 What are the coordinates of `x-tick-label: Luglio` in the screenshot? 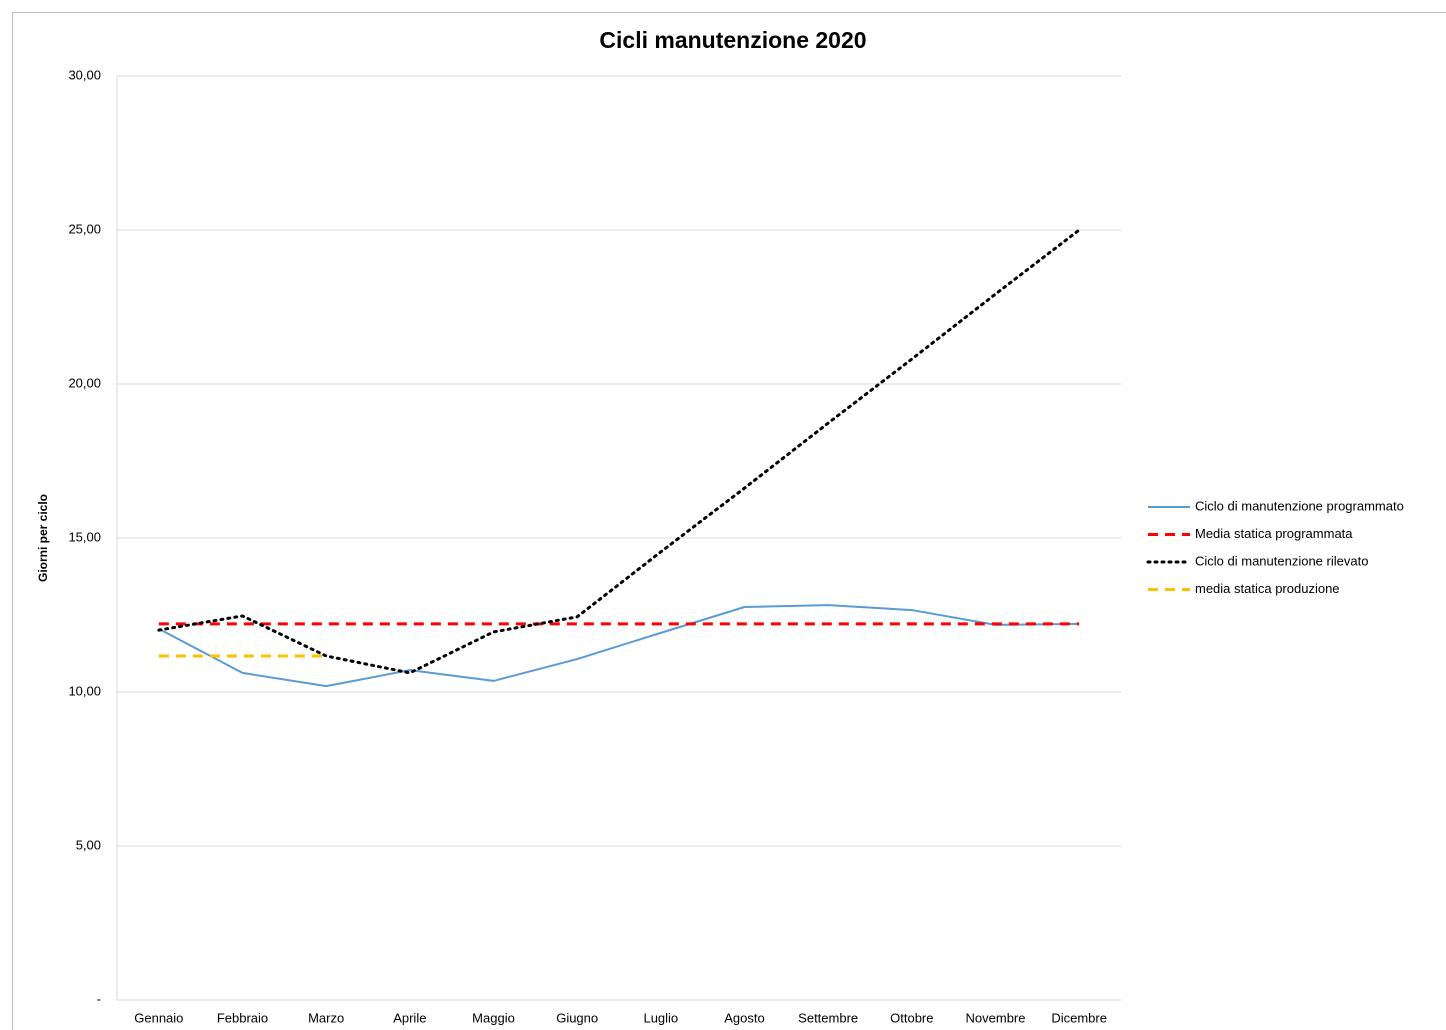 It's located at (660, 1017).